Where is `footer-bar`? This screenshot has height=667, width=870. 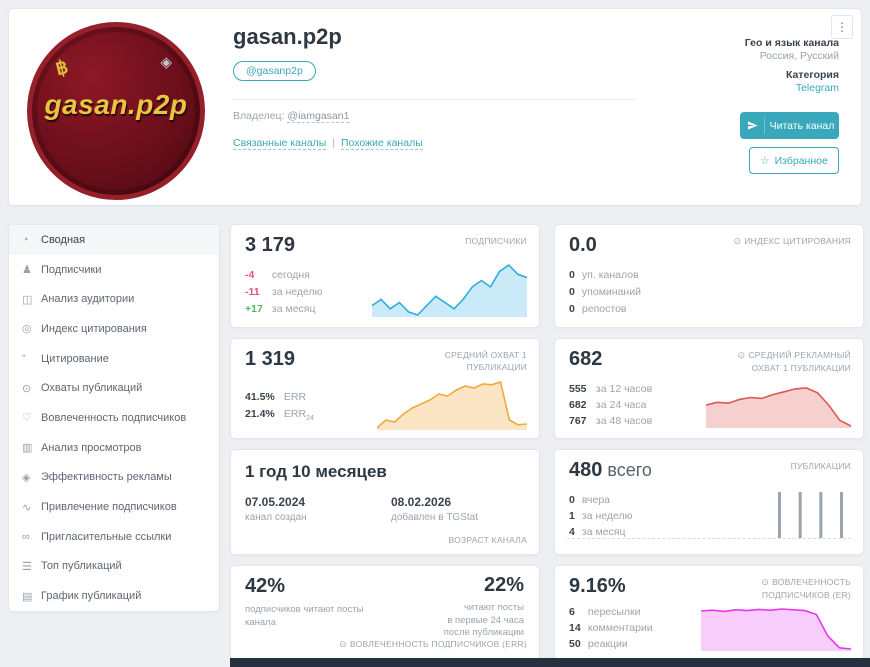 footer-bar is located at coordinates (550, 662).